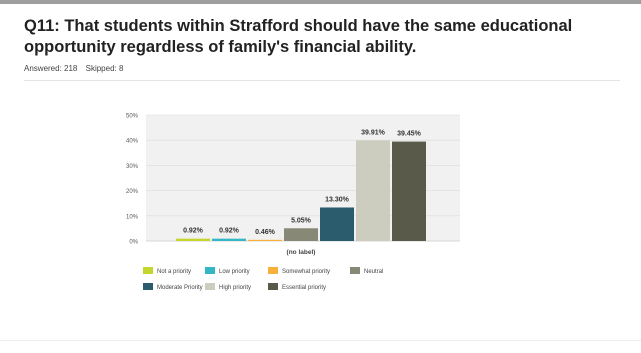  Describe the element at coordinates (132, 167) in the screenshot. I see `y-tick-label: 30%` at that location.